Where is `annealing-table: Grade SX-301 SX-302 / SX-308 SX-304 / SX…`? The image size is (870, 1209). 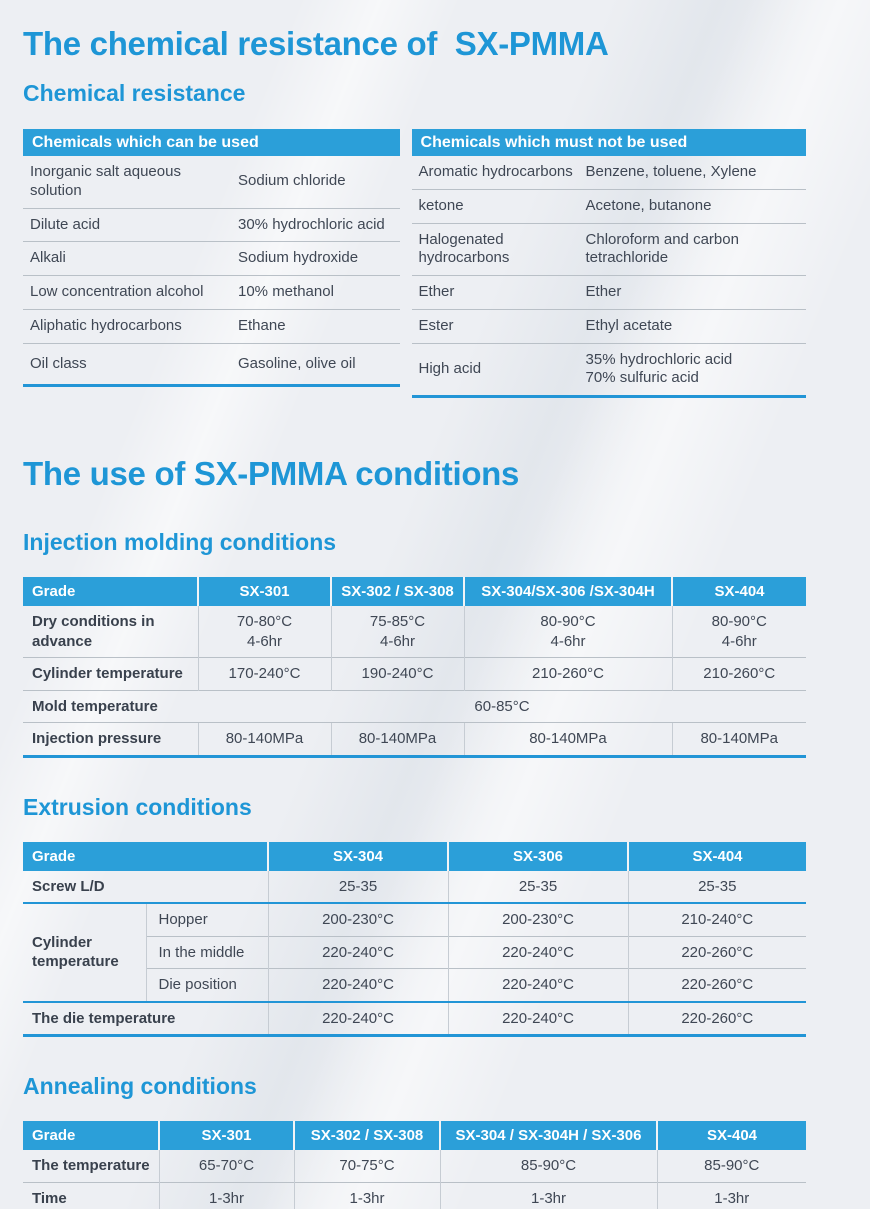
annealing-table: Grade SX-301 SX-302 / SX-308 SX-304 / SX… is located at coordinates (414, 1165).